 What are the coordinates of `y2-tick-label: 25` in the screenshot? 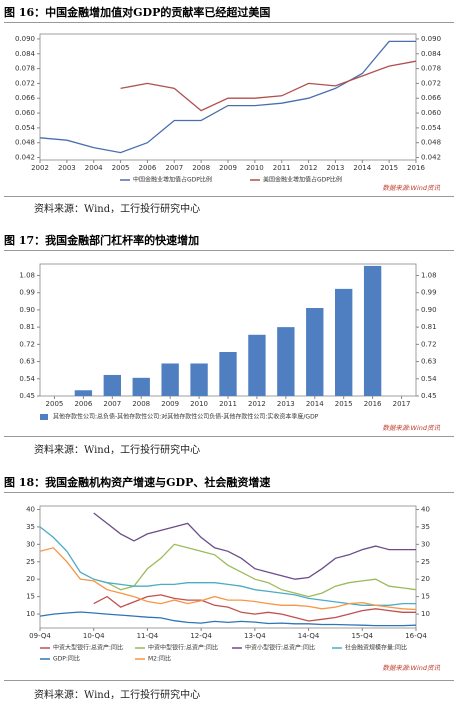 It's located at (425, 562).